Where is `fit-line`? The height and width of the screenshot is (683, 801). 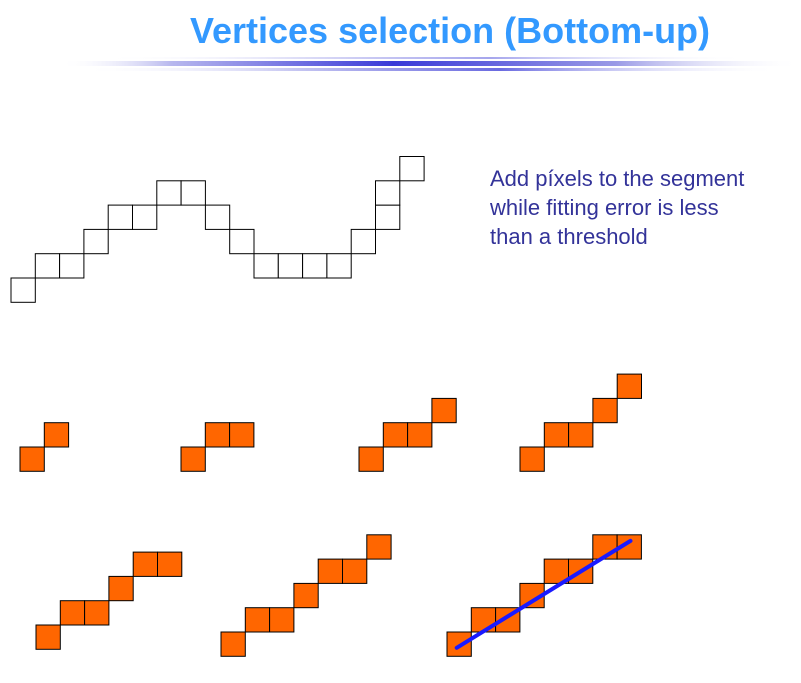
fit-line is located at coordinates (543, 594).